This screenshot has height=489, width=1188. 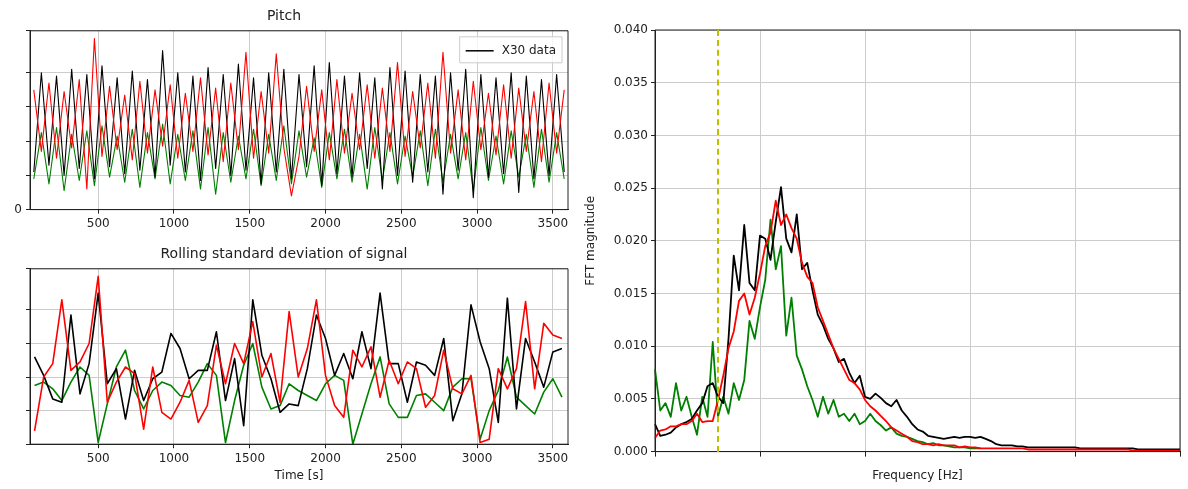 What do you see at coordinates (630, 345) in the screenshot?
I see `y-tick-label: 0.010` at bounding box center [630, 345].